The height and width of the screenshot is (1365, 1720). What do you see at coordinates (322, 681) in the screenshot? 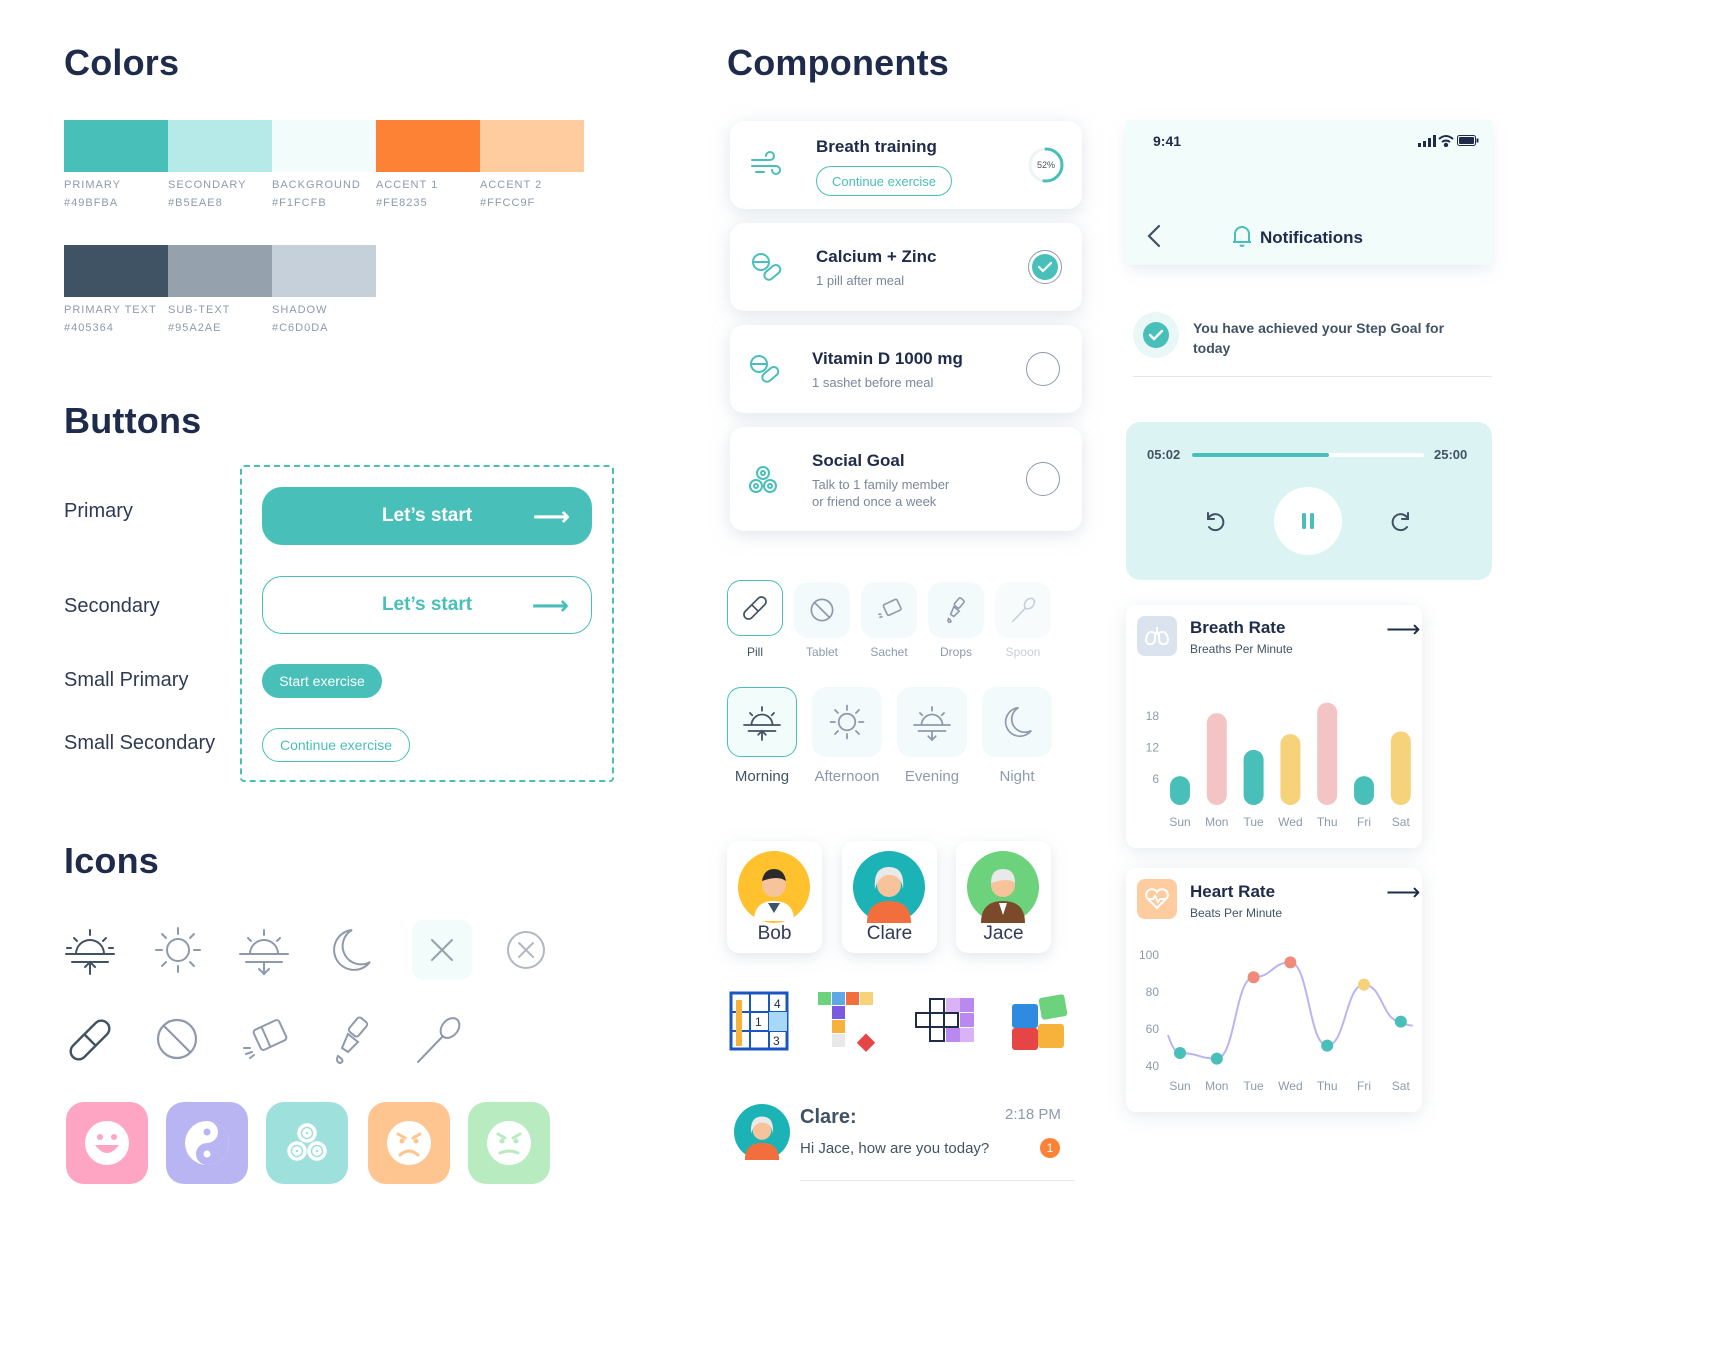
I see `start-exercise-button: Start exercise` at bounding box center [322, 681].